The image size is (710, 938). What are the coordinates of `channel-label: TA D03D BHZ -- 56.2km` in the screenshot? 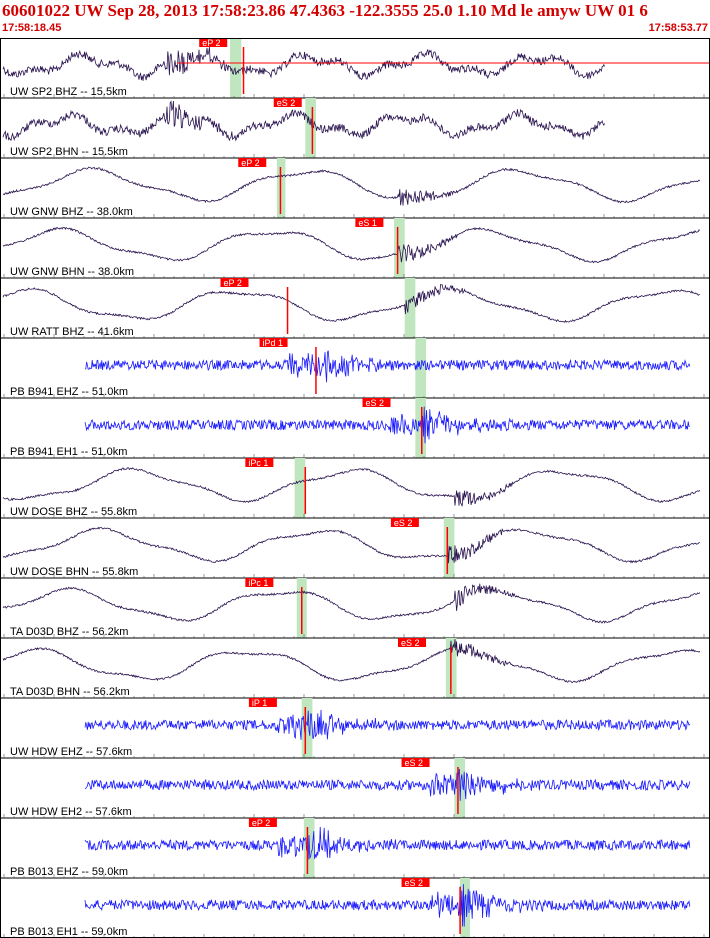 It's located at (69, 632).